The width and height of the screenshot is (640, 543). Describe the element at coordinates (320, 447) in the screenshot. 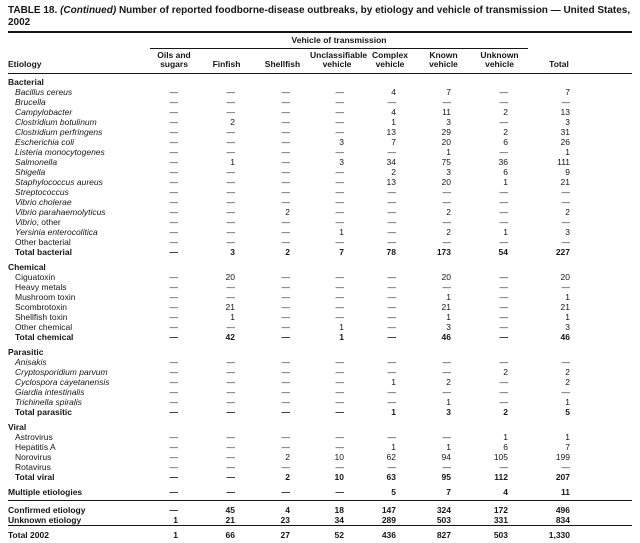

I see `row-hepatitis-a: Hepatitis A — — — — 1 1 6 7` at that location.